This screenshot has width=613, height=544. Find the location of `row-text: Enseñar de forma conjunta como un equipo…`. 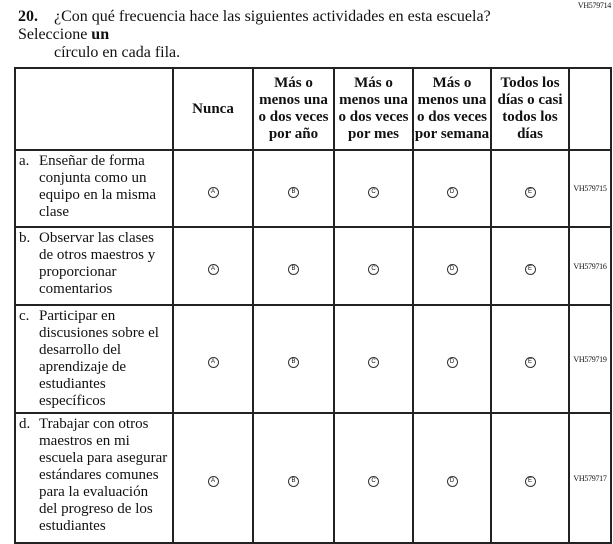

row-text: Enseñar de forma conjunta como un equipo… is located at coordinates (98, 186).